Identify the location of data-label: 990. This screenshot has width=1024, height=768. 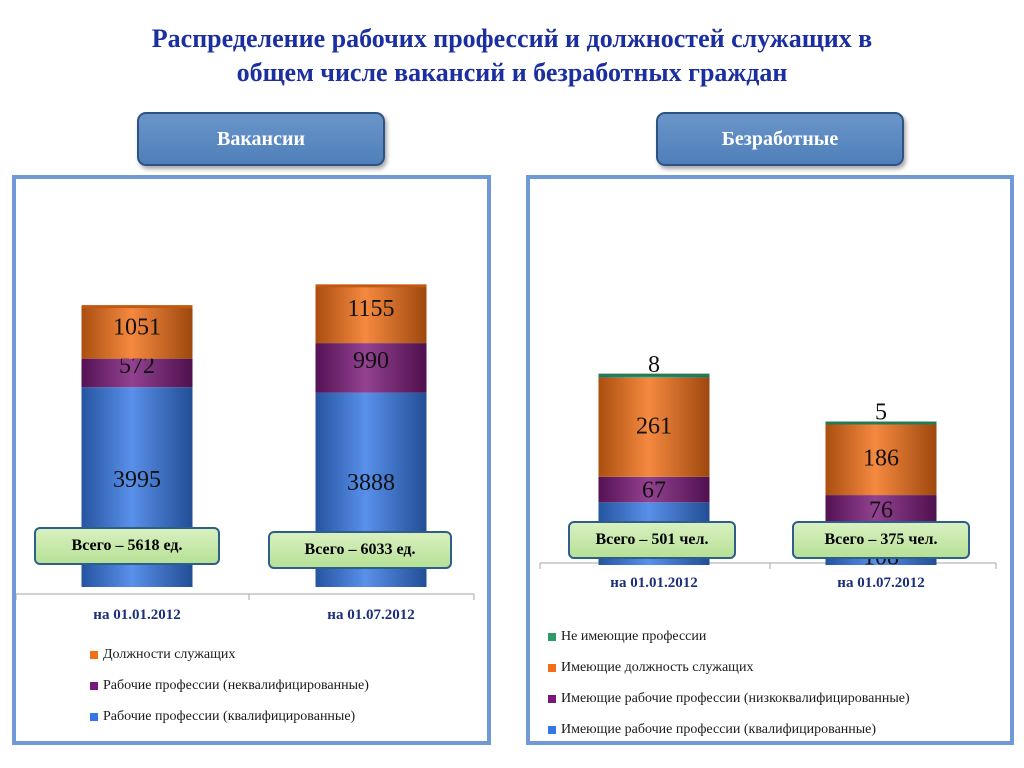
(371, 361).